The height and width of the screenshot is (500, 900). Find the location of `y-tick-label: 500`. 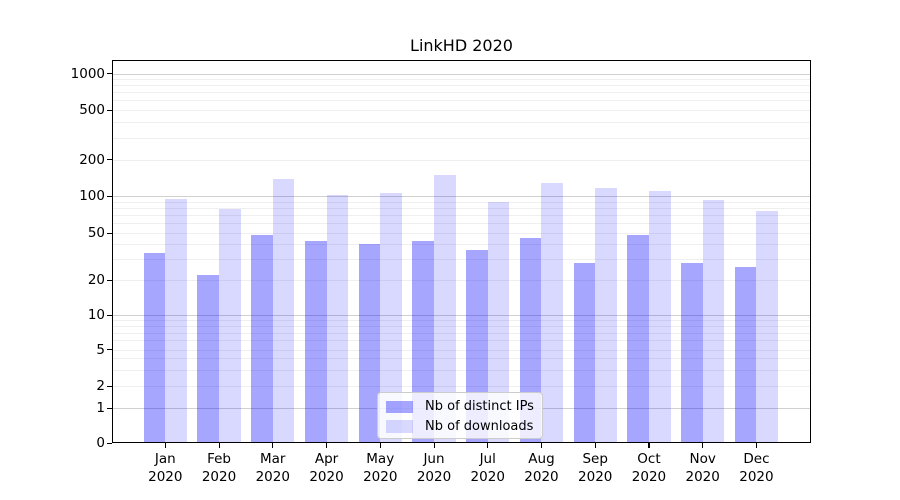

y-tick-label: 500 is located at coordinates (92, 110).